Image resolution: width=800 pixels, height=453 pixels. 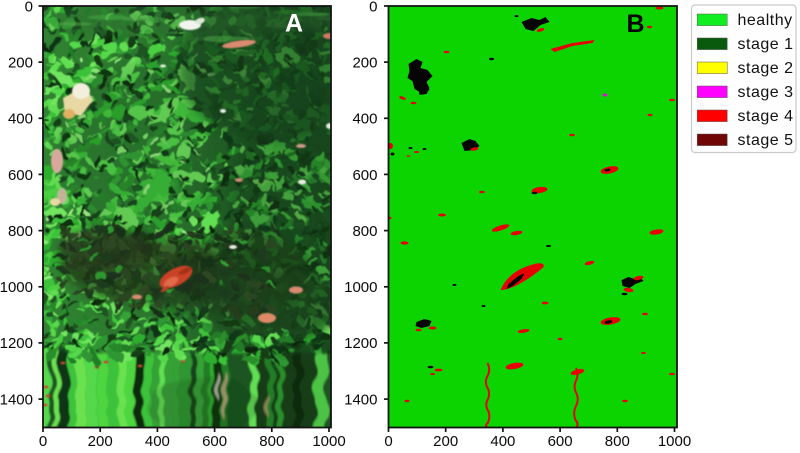 I want to click on svg-text: A, so click(x=294, y=24).